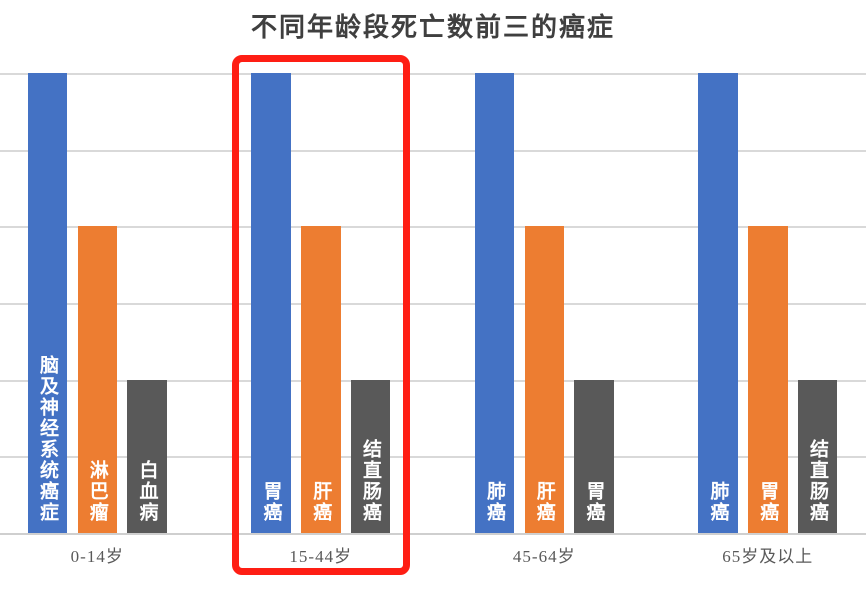  I want to click on bar-group2-rank2: 肝癌, so click(321, 379).